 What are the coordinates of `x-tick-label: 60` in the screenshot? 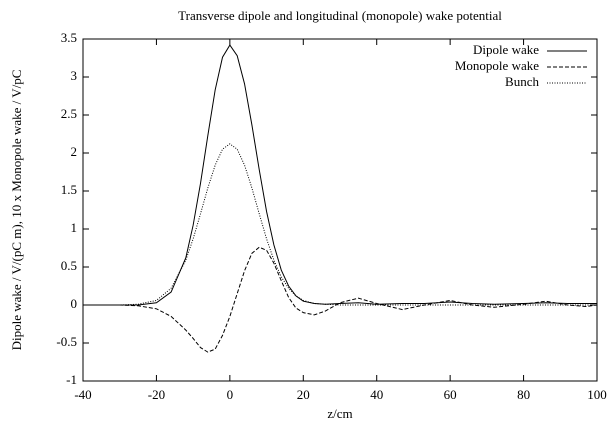 It's located at (450, 394).